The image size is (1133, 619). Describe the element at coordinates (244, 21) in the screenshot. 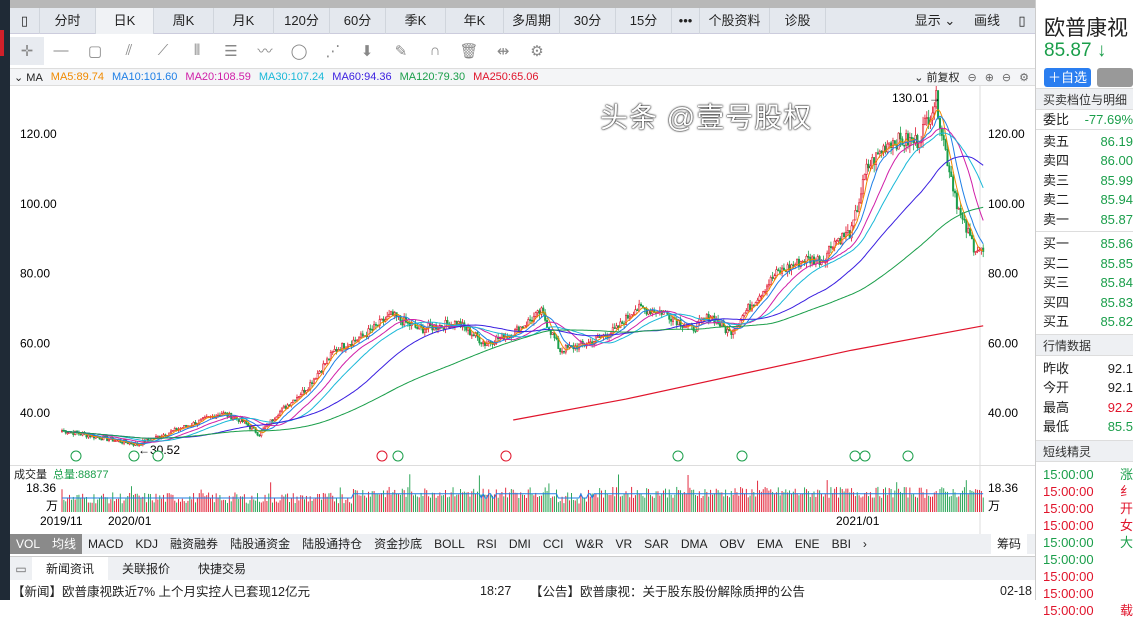

I see `tab-3: 月K` at that location.